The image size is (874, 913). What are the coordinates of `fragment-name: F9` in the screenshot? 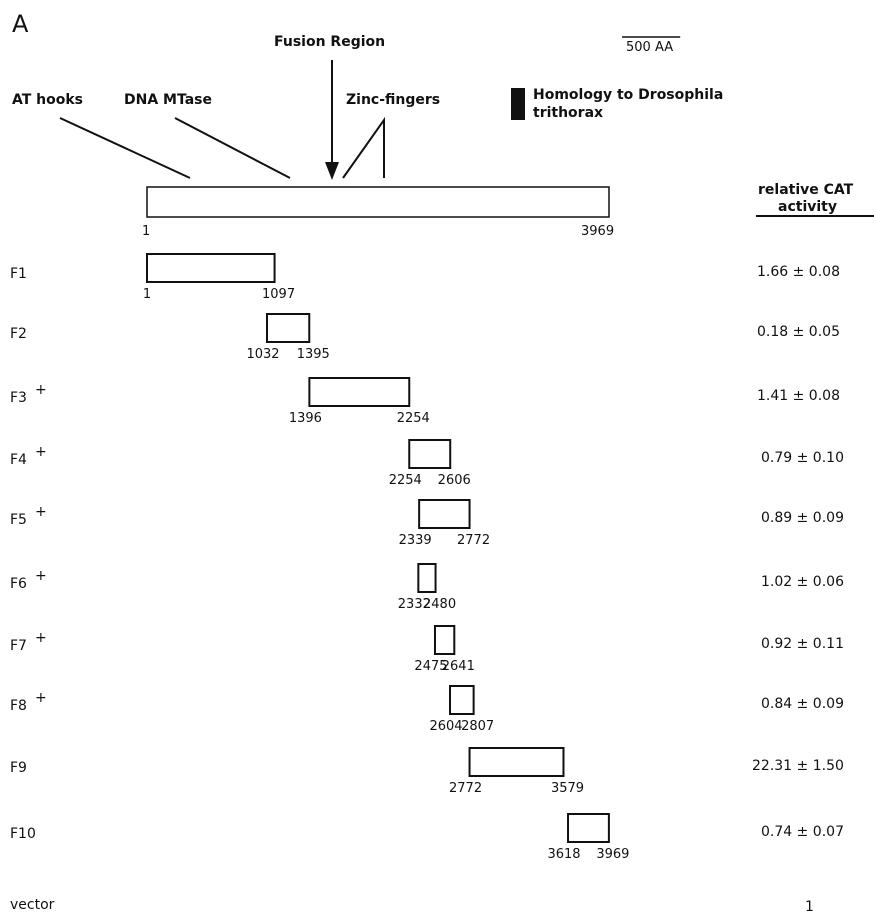 It's located at (18, 768).